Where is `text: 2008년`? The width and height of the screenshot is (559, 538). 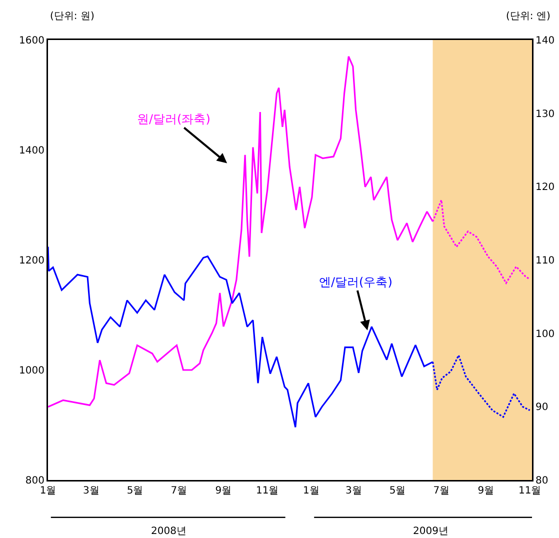 text: 2008년 is located at coordinates (168, 531).